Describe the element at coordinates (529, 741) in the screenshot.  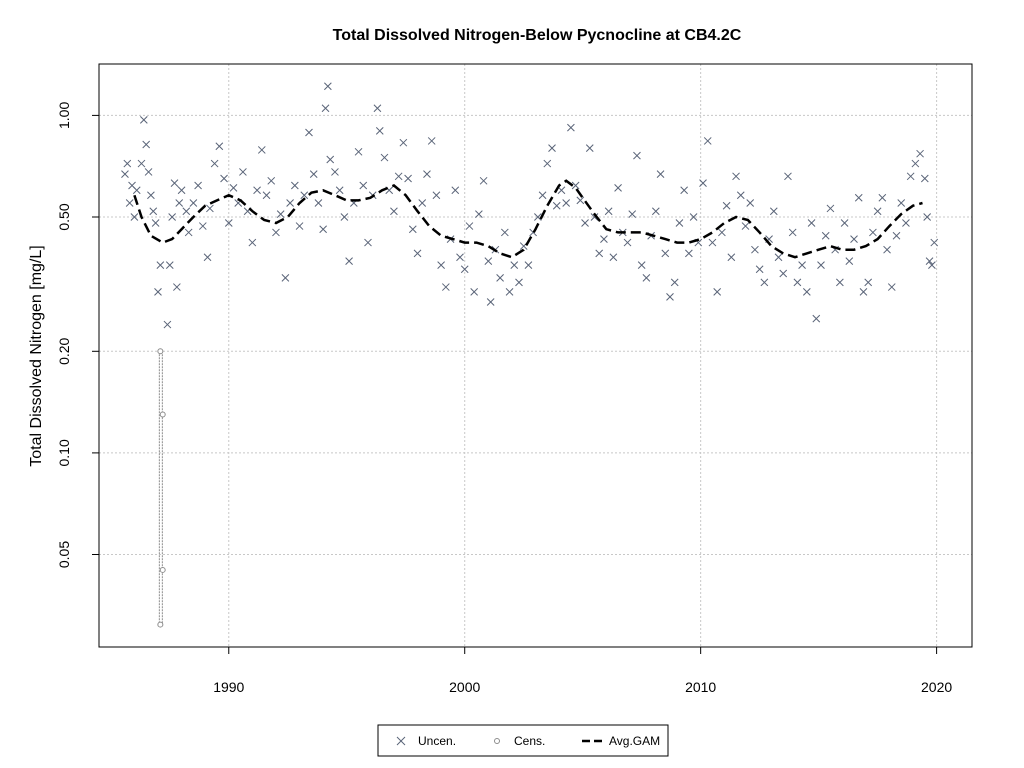
I see `legend-label-cens: Cens.` at that location.